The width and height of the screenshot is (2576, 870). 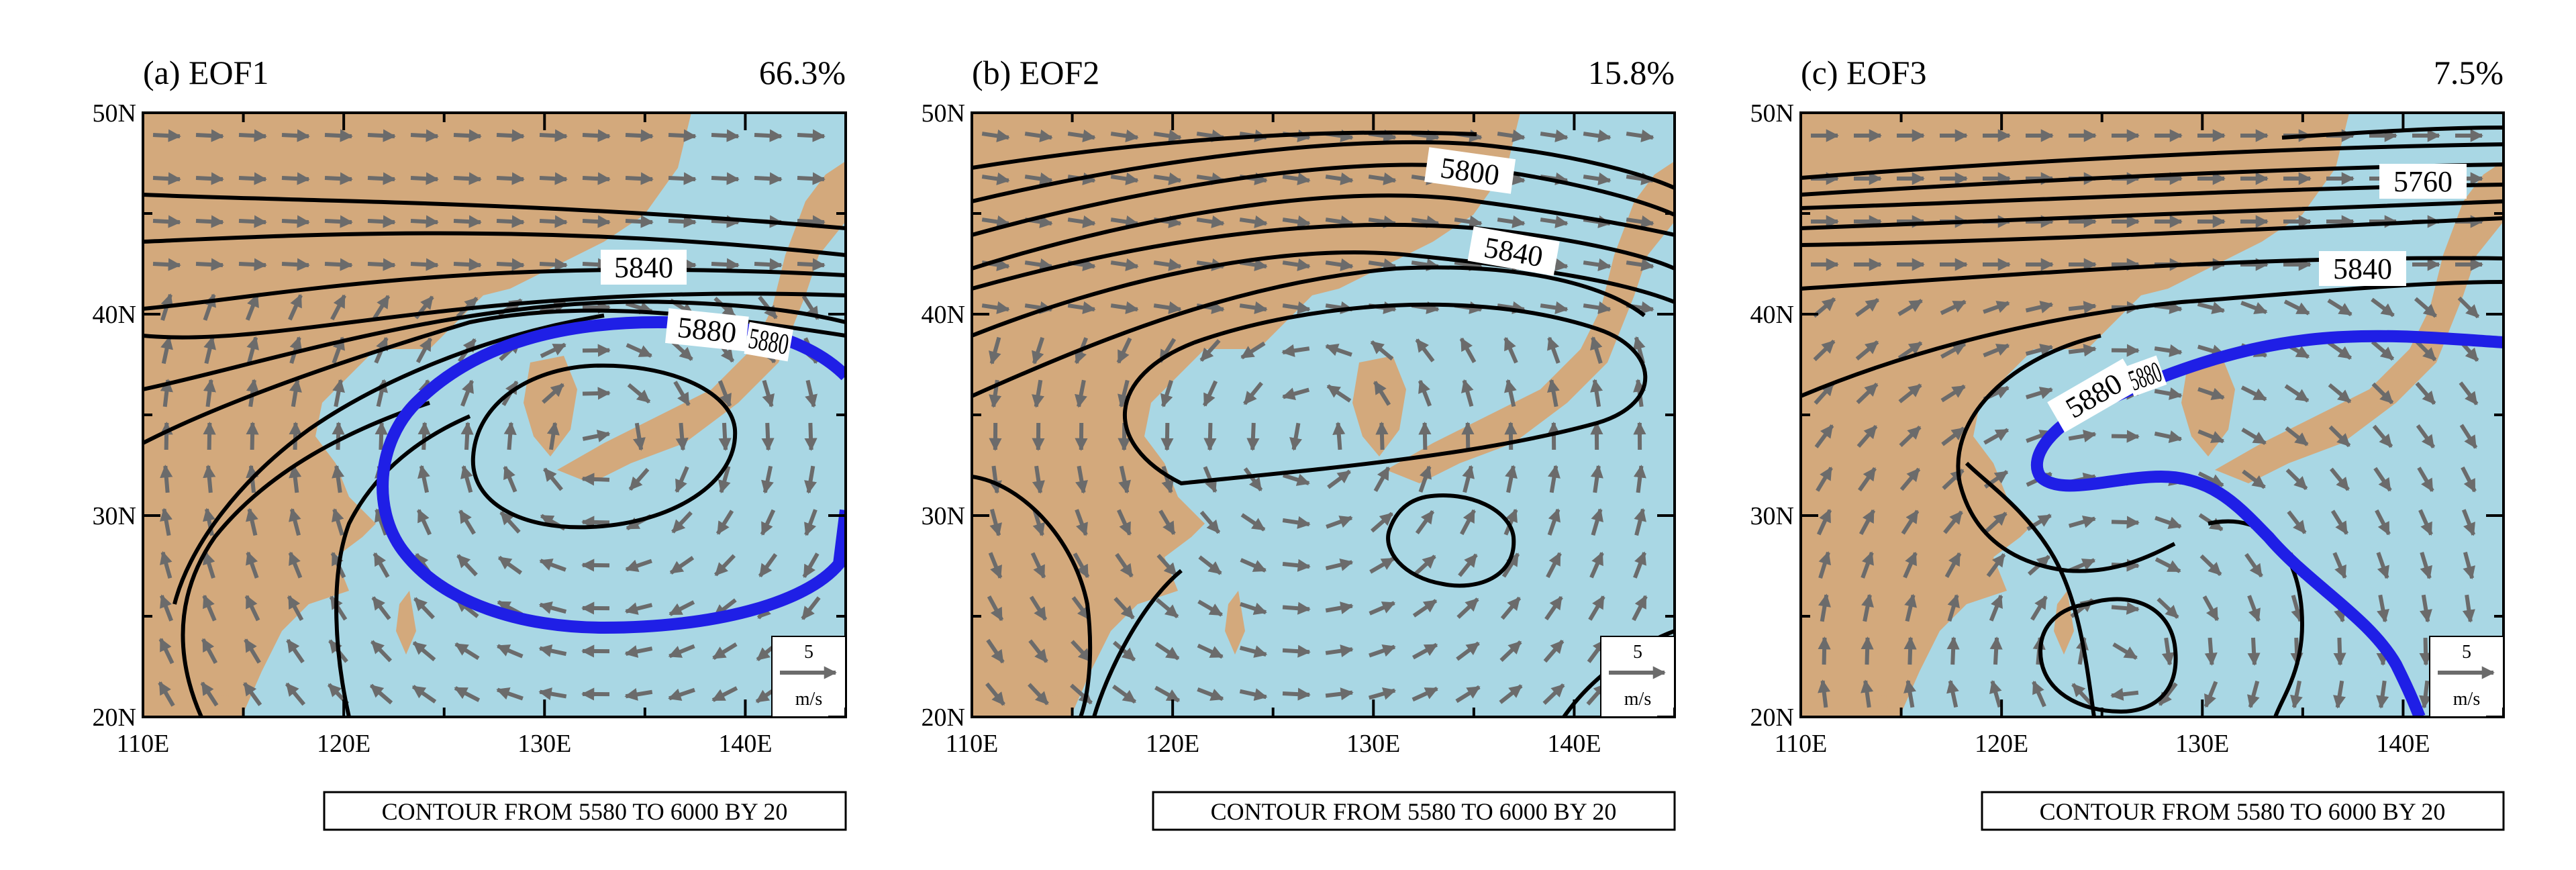 I want to click on land-hainan, so click(x=1045, y=706).